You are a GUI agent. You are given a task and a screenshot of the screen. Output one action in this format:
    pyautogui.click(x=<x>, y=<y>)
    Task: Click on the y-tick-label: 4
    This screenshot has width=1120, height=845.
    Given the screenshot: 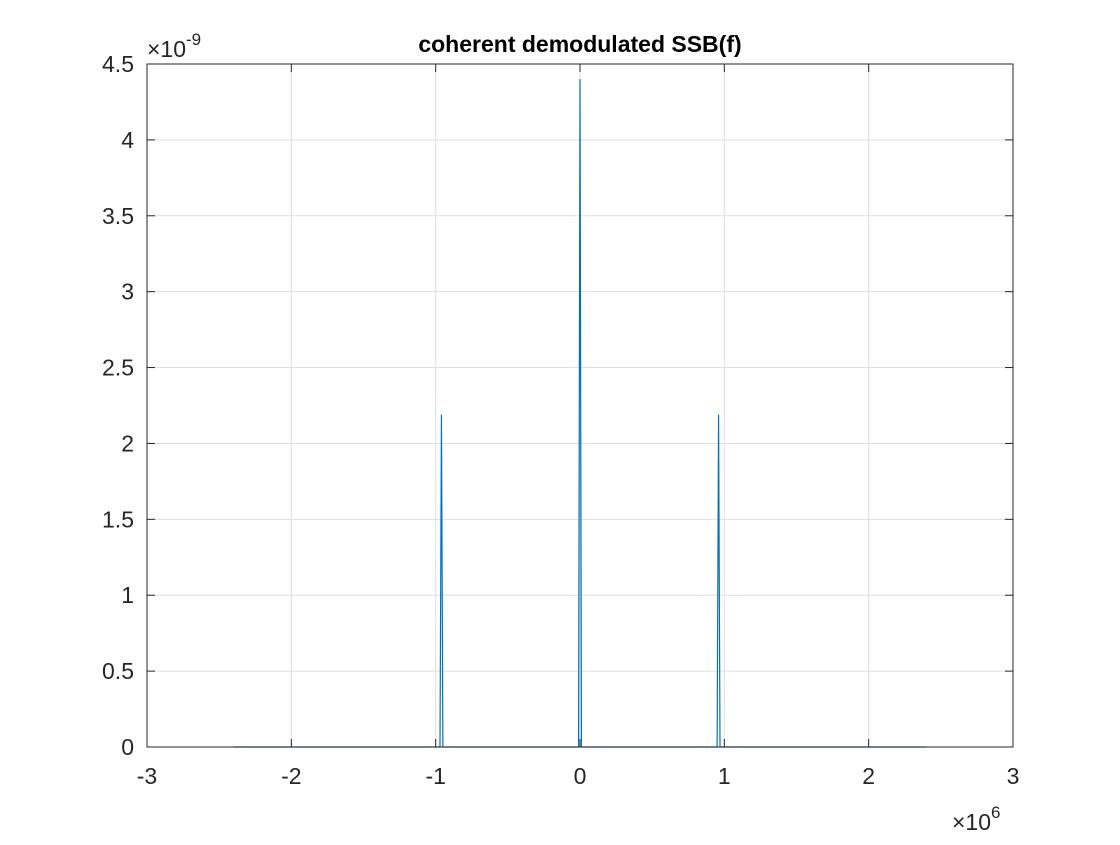 What is the action you would take?
    pyautogui.click(x=127, y=140)
    